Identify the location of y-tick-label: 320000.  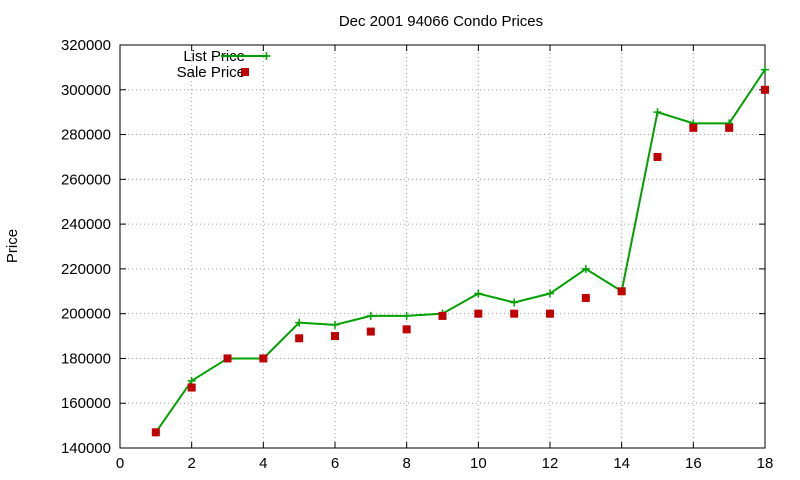
(86, 45).